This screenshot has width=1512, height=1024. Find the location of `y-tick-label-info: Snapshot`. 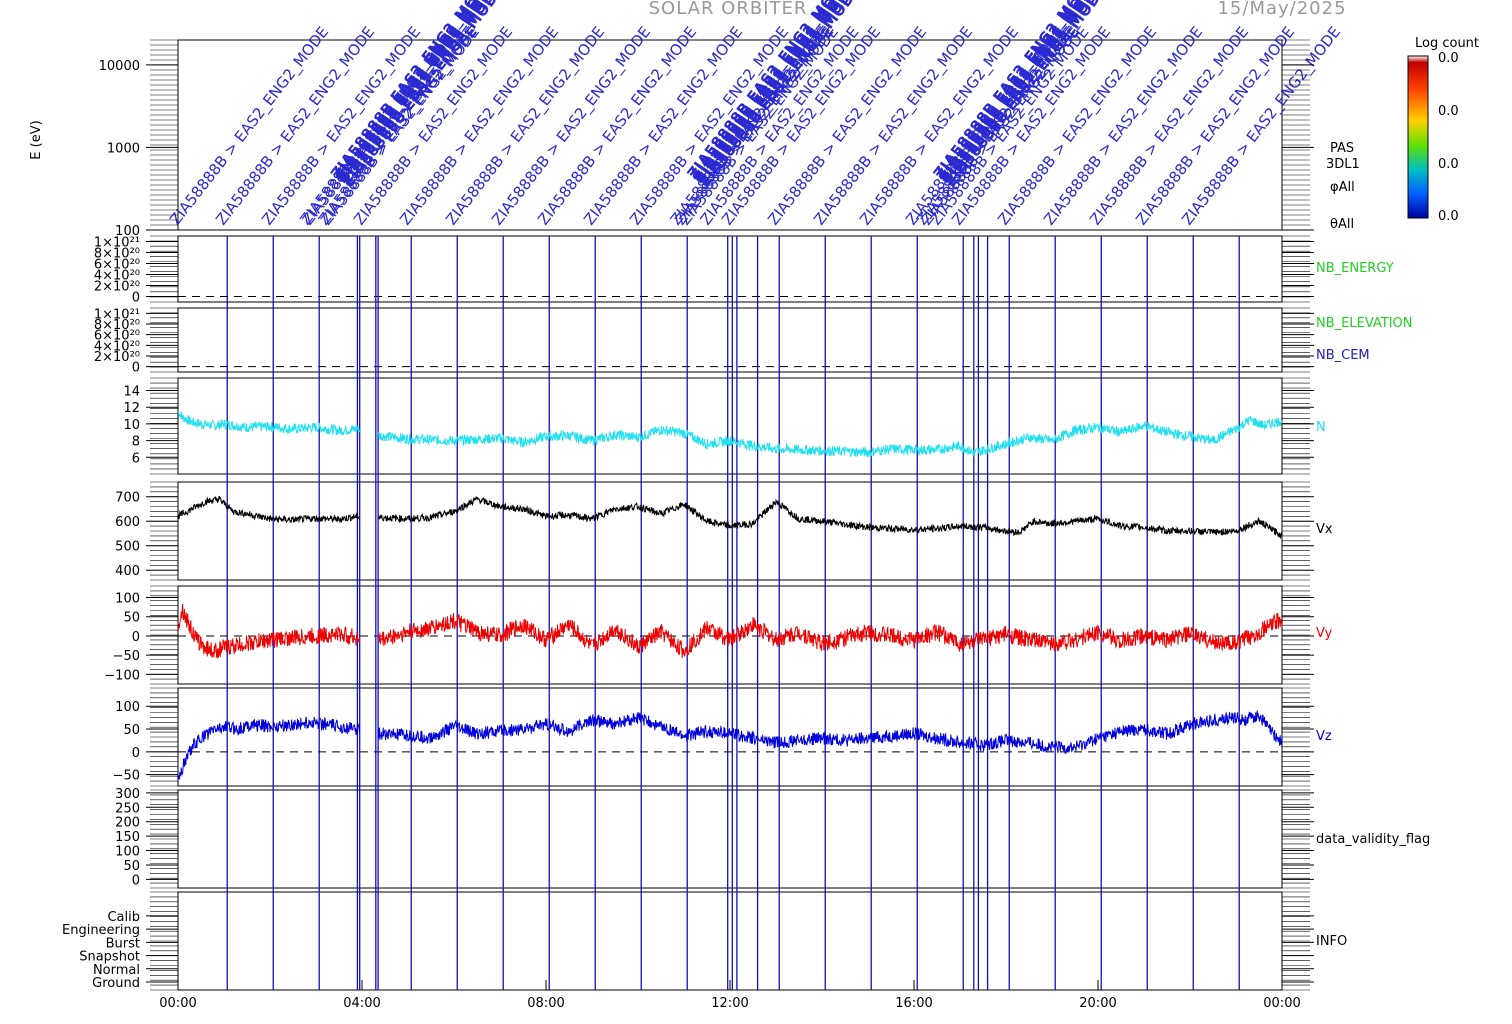

y-tick-label-info: Snapshot is located at coordinates (109, 957).